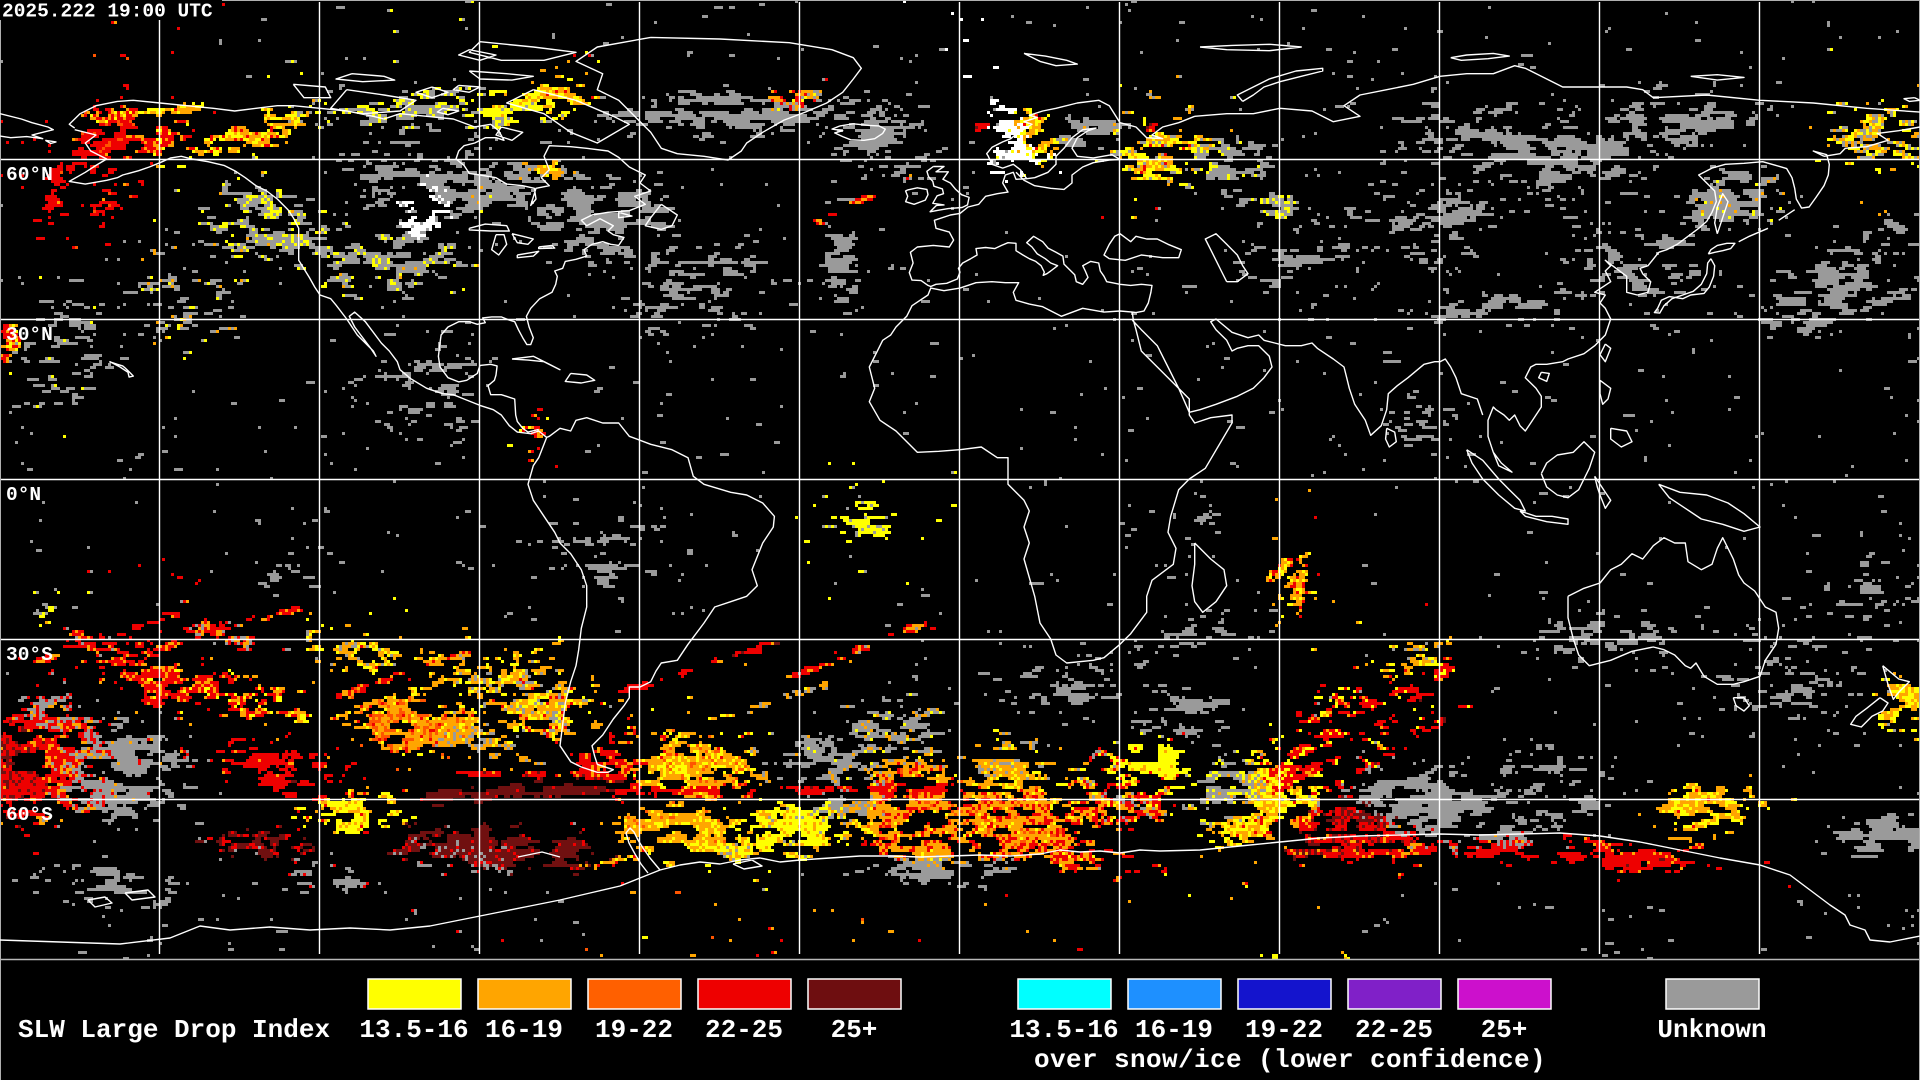 This screenshot has width=1920, height=1080. What do you see at coordinates (1711, 1030) in the screenshot?
I see `svg-text: Unknown` at bounding box center [1711, 1030].